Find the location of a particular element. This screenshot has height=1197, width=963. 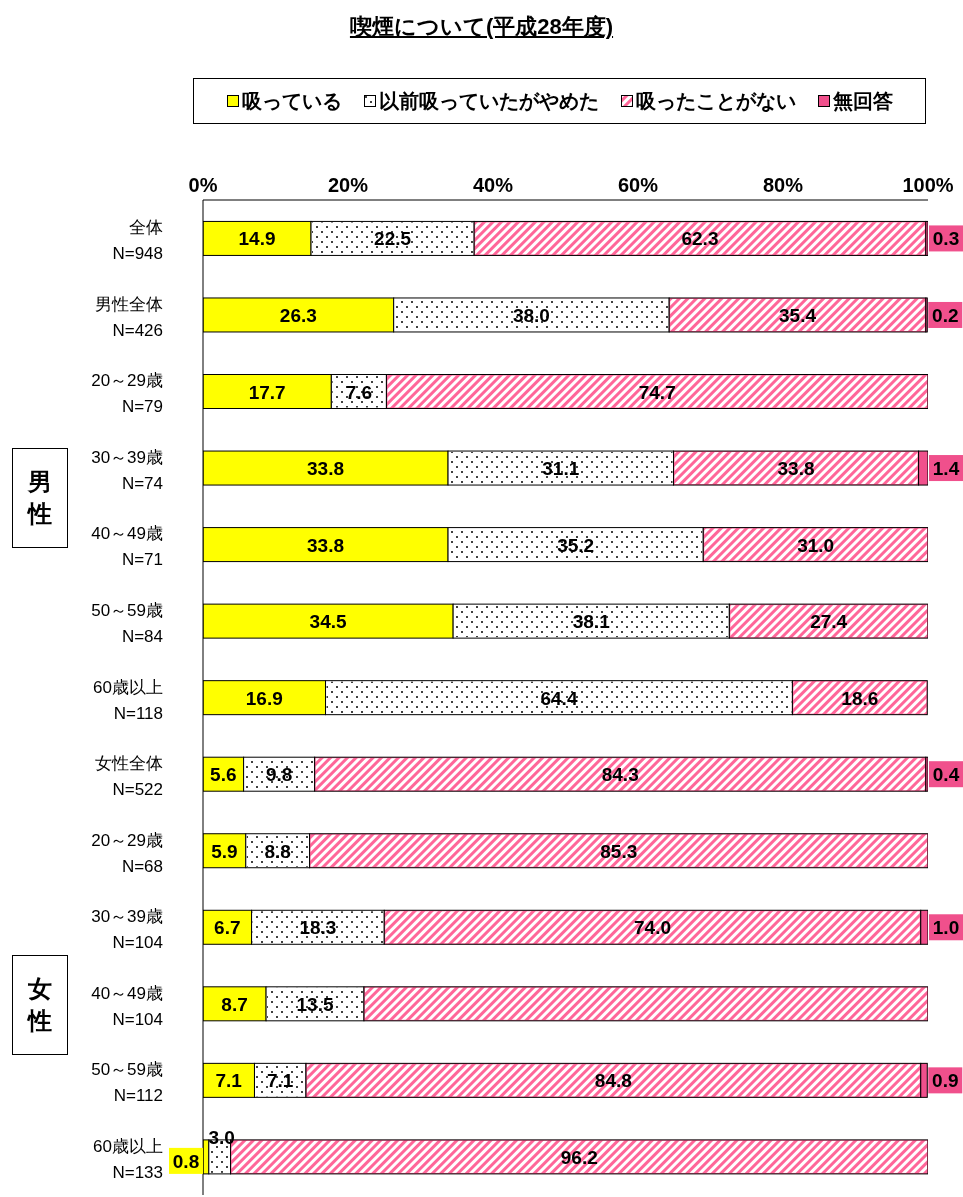

legend-label: 吸ったことがない is located at coordinates (715, 101).